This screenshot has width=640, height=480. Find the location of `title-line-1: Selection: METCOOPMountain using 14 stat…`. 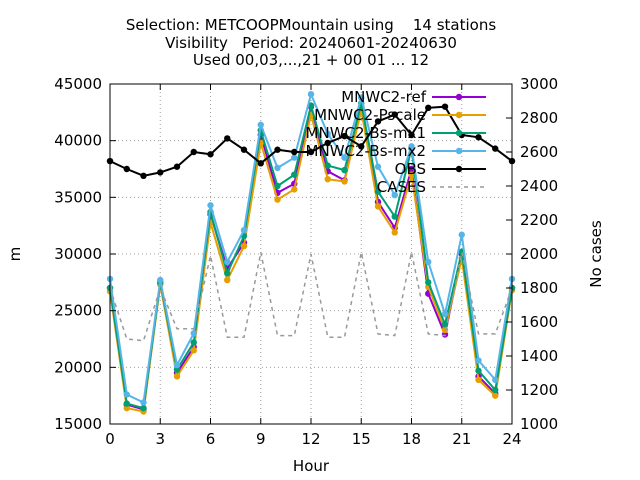

title-line-1: Selection: METCOOPMountain using 14 stat… is located at coordinates (311, 25).